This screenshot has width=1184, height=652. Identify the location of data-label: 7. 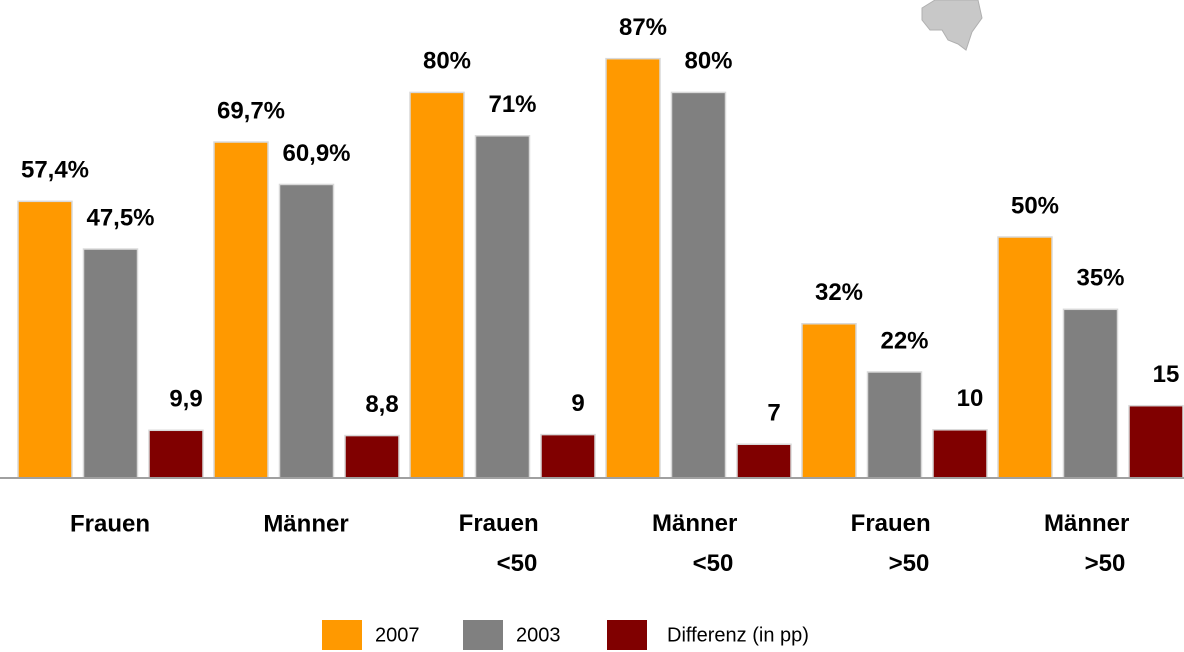
(773, 413).